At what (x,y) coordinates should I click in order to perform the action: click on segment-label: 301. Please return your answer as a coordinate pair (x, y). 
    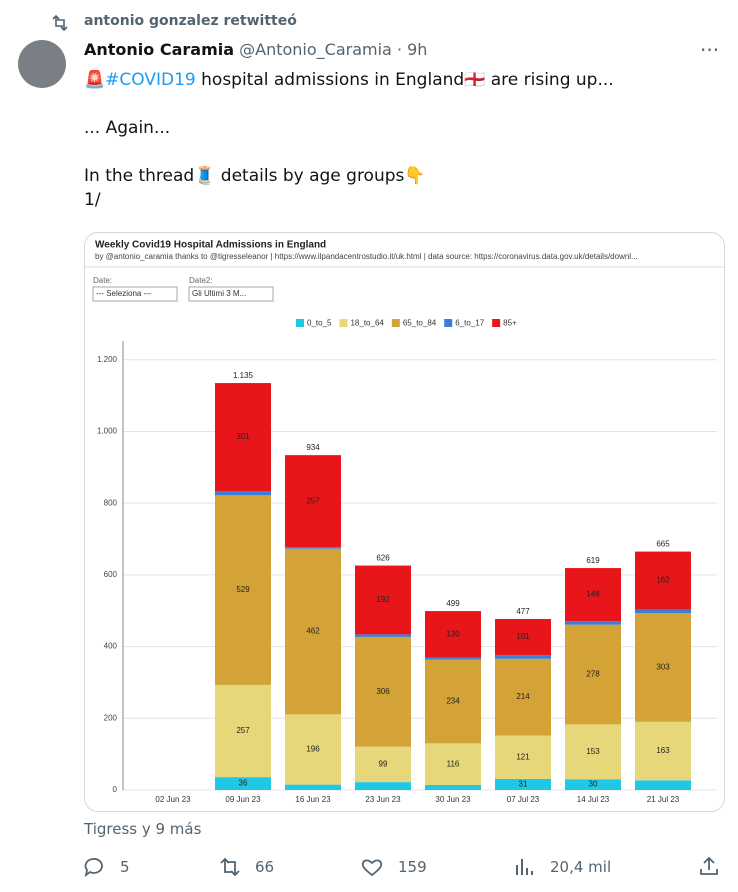
    Looking at the image, I should click on (243, 436).